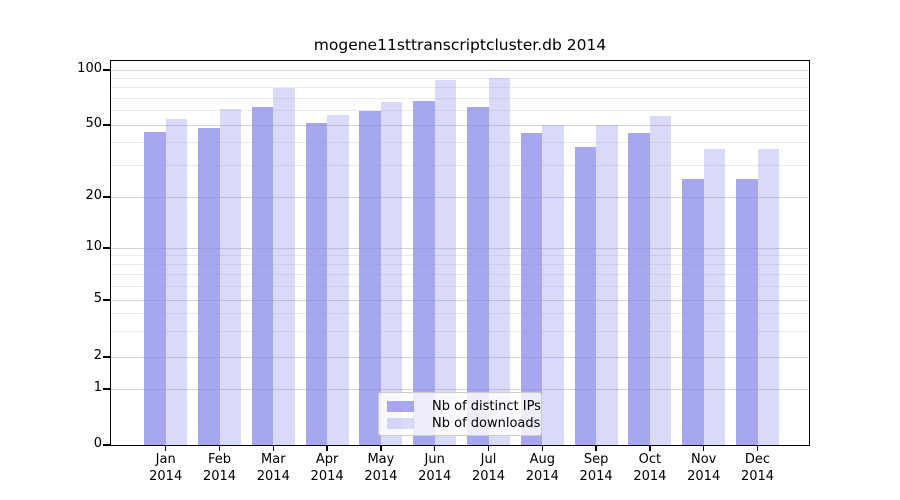 The image size is (900, 500). Describe the element at coordinates (93, 246) in the screenshot. I see `y-tick-label: 10` at that location.